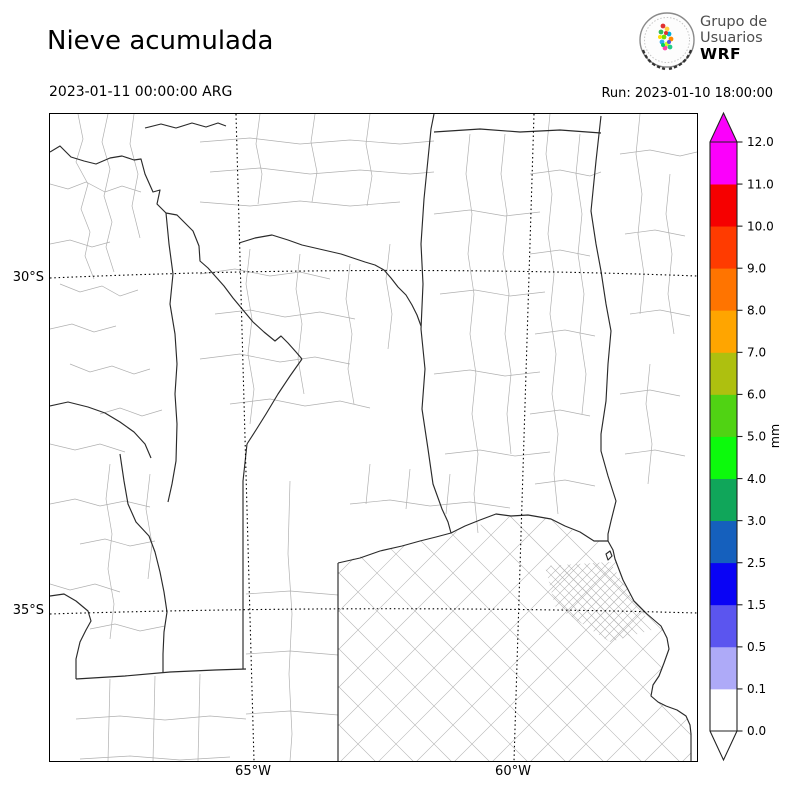 This screenshot has width=800, height=800. I want to click on logo-rainbow-map, so click(666, 37).